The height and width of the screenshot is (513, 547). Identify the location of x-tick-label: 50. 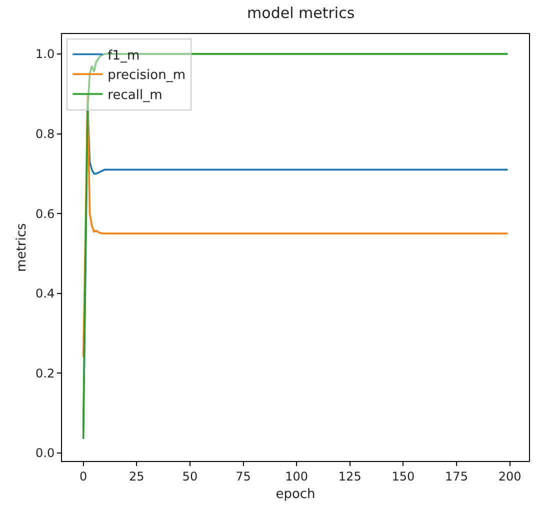
(190, 476).